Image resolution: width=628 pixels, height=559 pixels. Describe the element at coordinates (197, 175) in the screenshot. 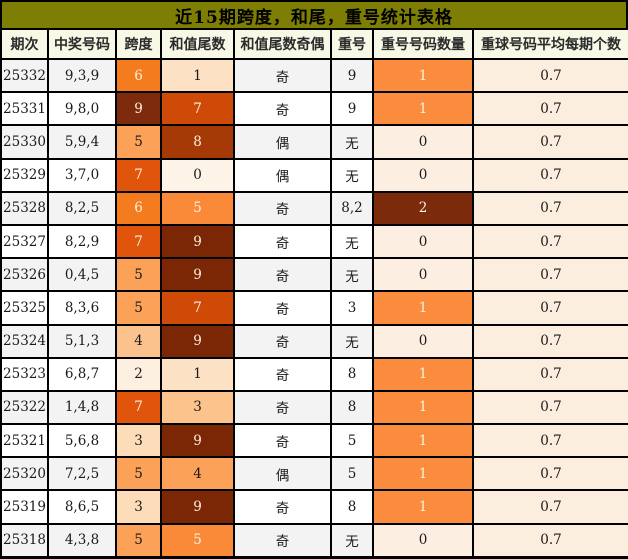

I see `cell-tail: 0` at that location.